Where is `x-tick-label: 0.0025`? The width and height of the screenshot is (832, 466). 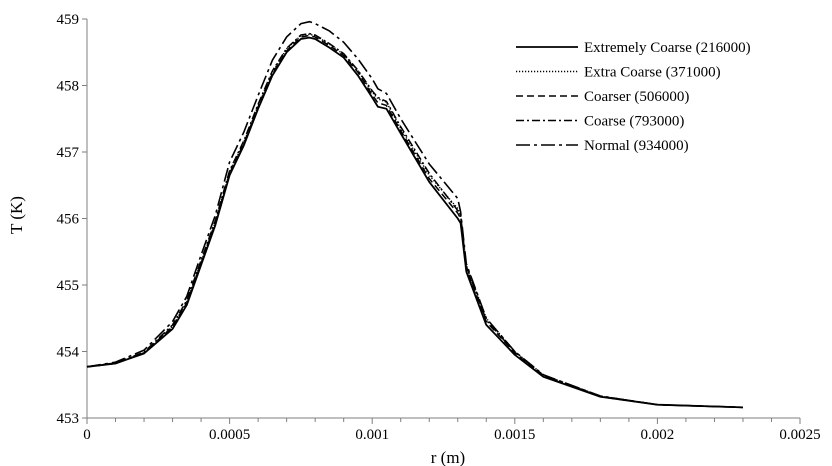 x-tick-label: 0.0025 is located at coordinates (799, 435).